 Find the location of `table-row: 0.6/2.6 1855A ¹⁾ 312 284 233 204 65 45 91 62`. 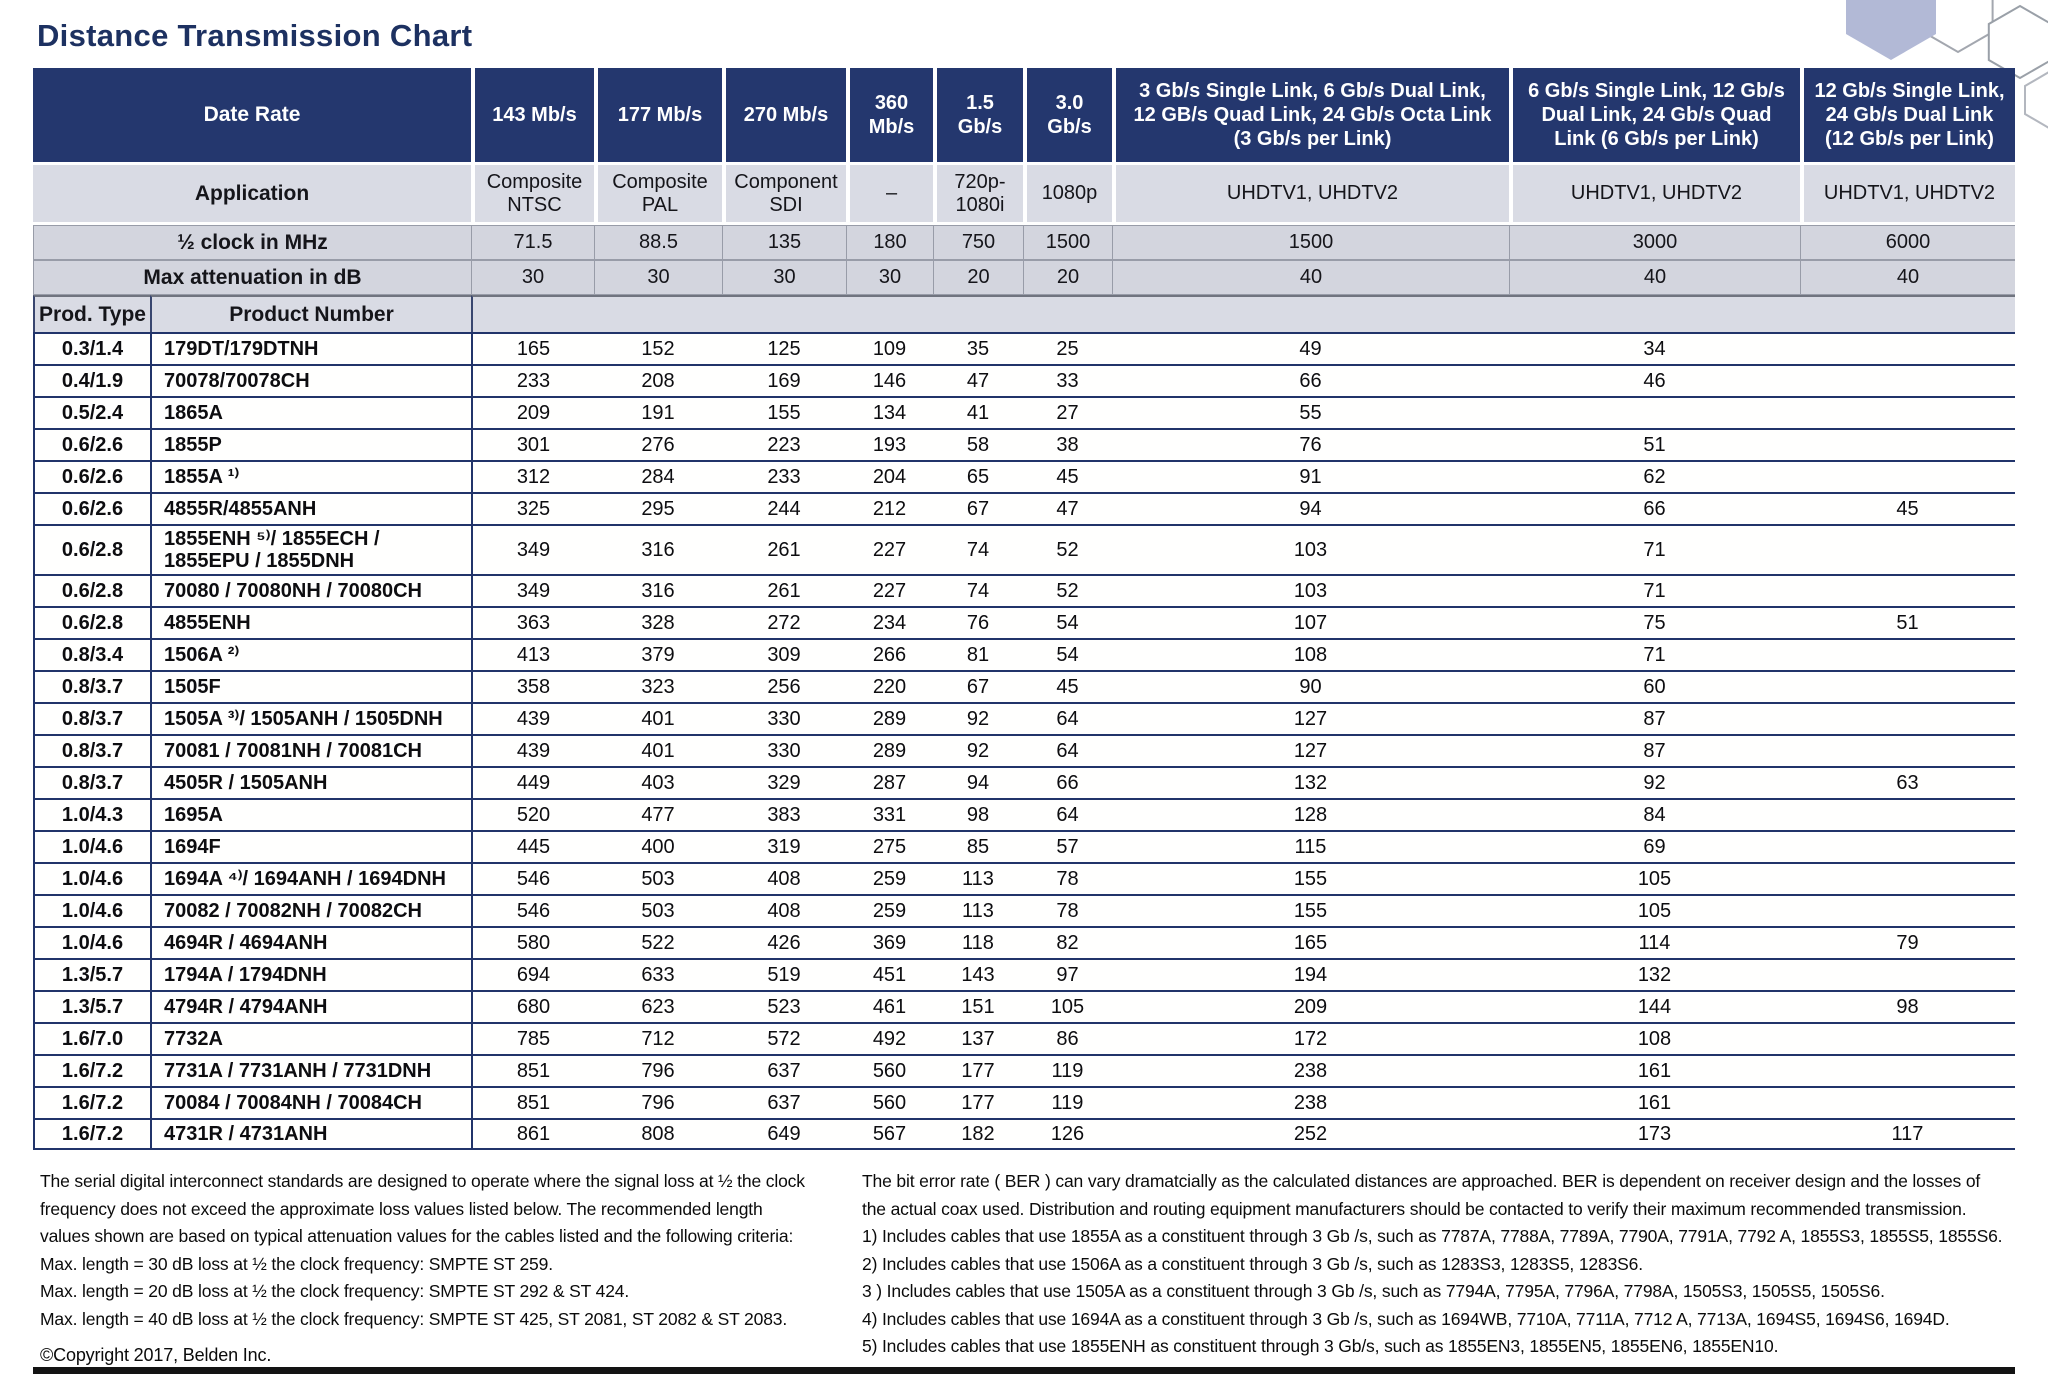

table-row: 0.6/2.6 1855A ¹⁾ 312 284 233 204 65 45 91 62 is located at coordinates (1024, 476).